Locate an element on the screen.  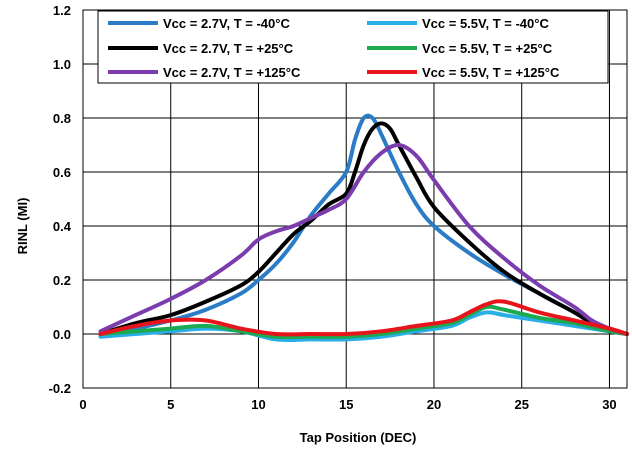
y-tick-label: -0.2 is located at coordinates (60, 388).